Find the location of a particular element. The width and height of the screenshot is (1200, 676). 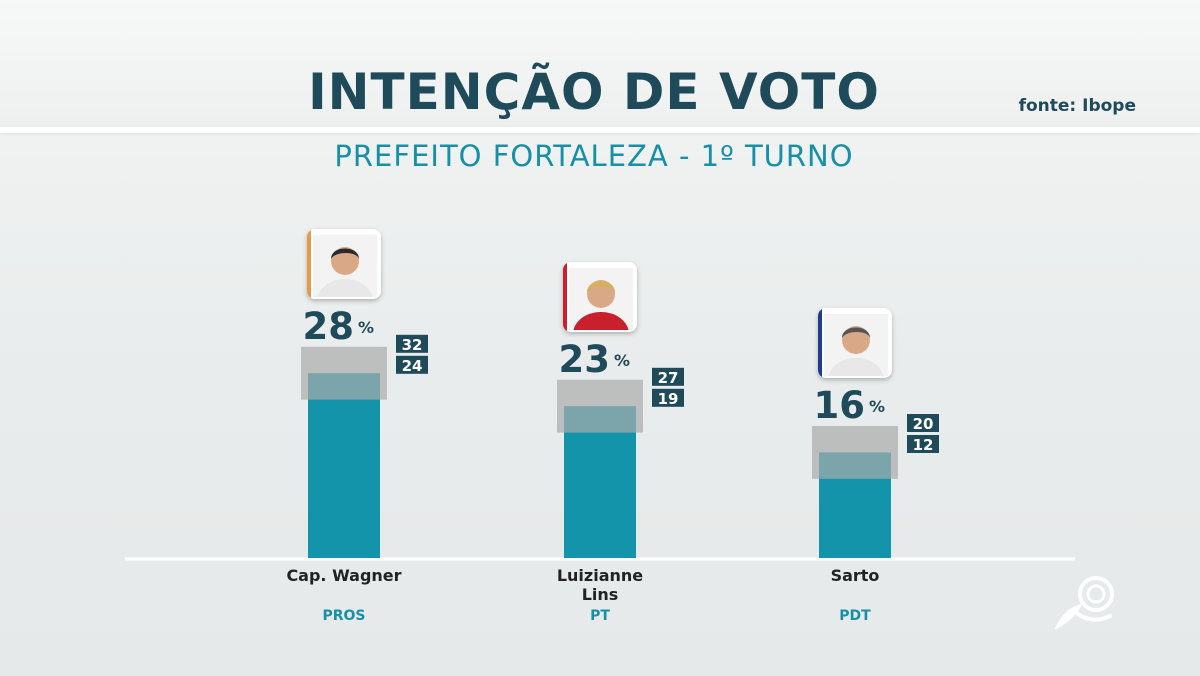

value-label-0: 28 is located at coordinates (329, 326).